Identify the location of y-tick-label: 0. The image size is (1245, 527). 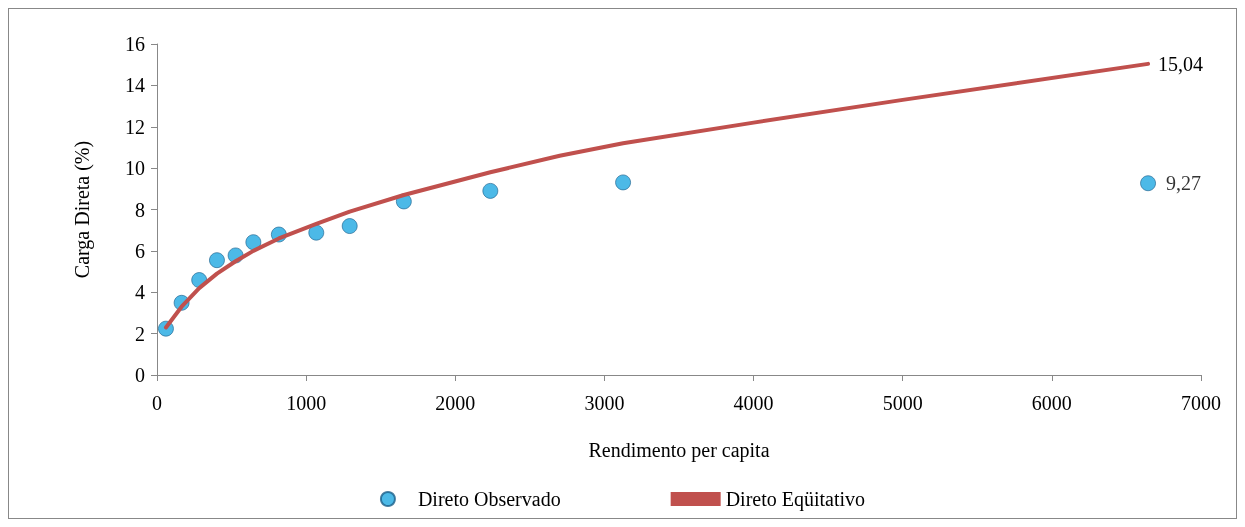
(140, 375).